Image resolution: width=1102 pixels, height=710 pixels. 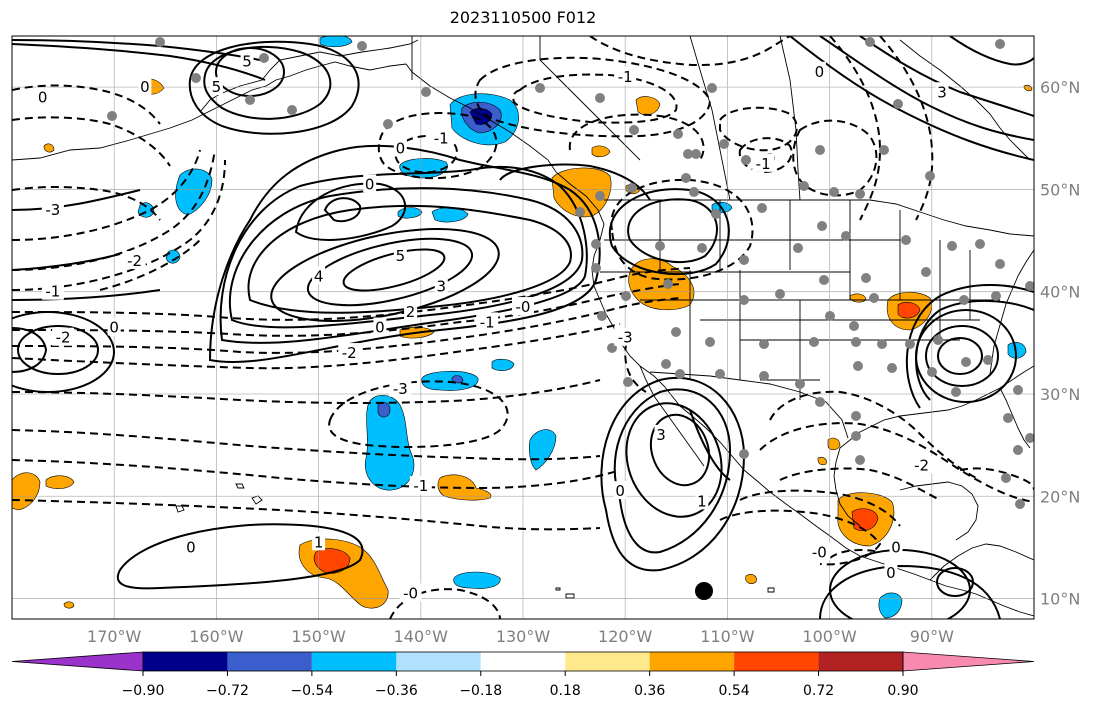 I want to click on longitude-label: 130°W, so click(x=523, y=636).